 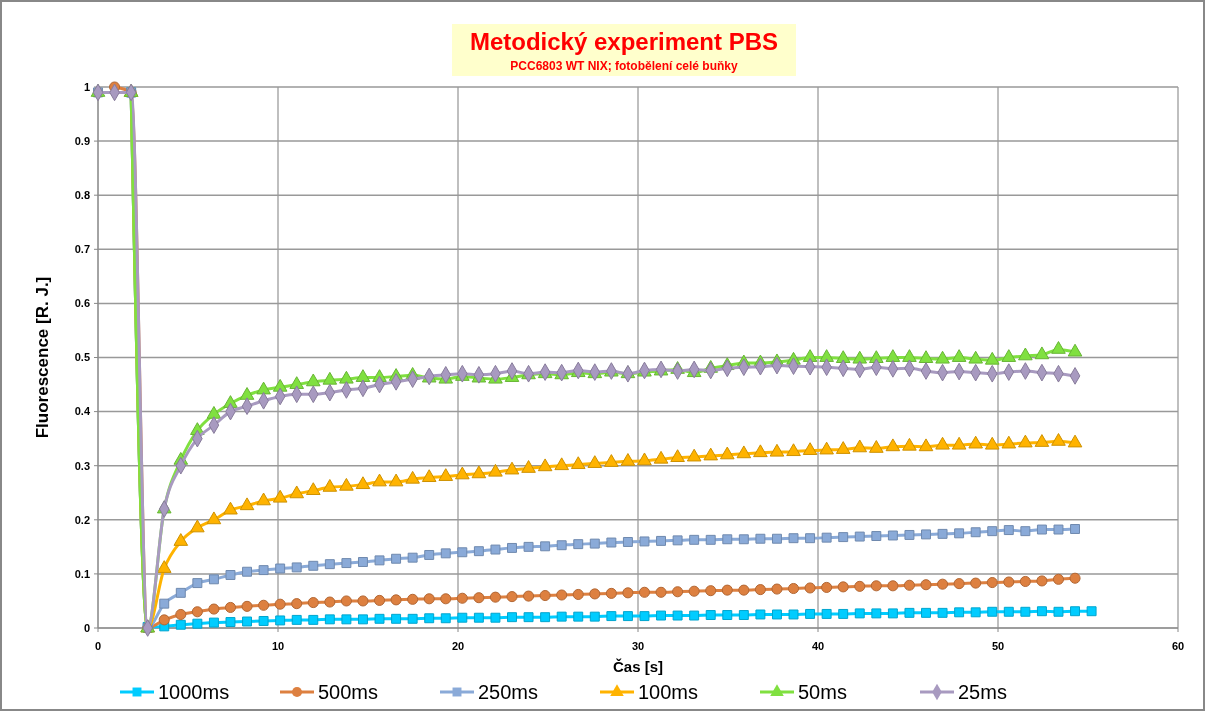 What do you see at coordinates (668, 692) in the screenshot?
I see `legend-label: 100ms` at bounding box center [668, 692].